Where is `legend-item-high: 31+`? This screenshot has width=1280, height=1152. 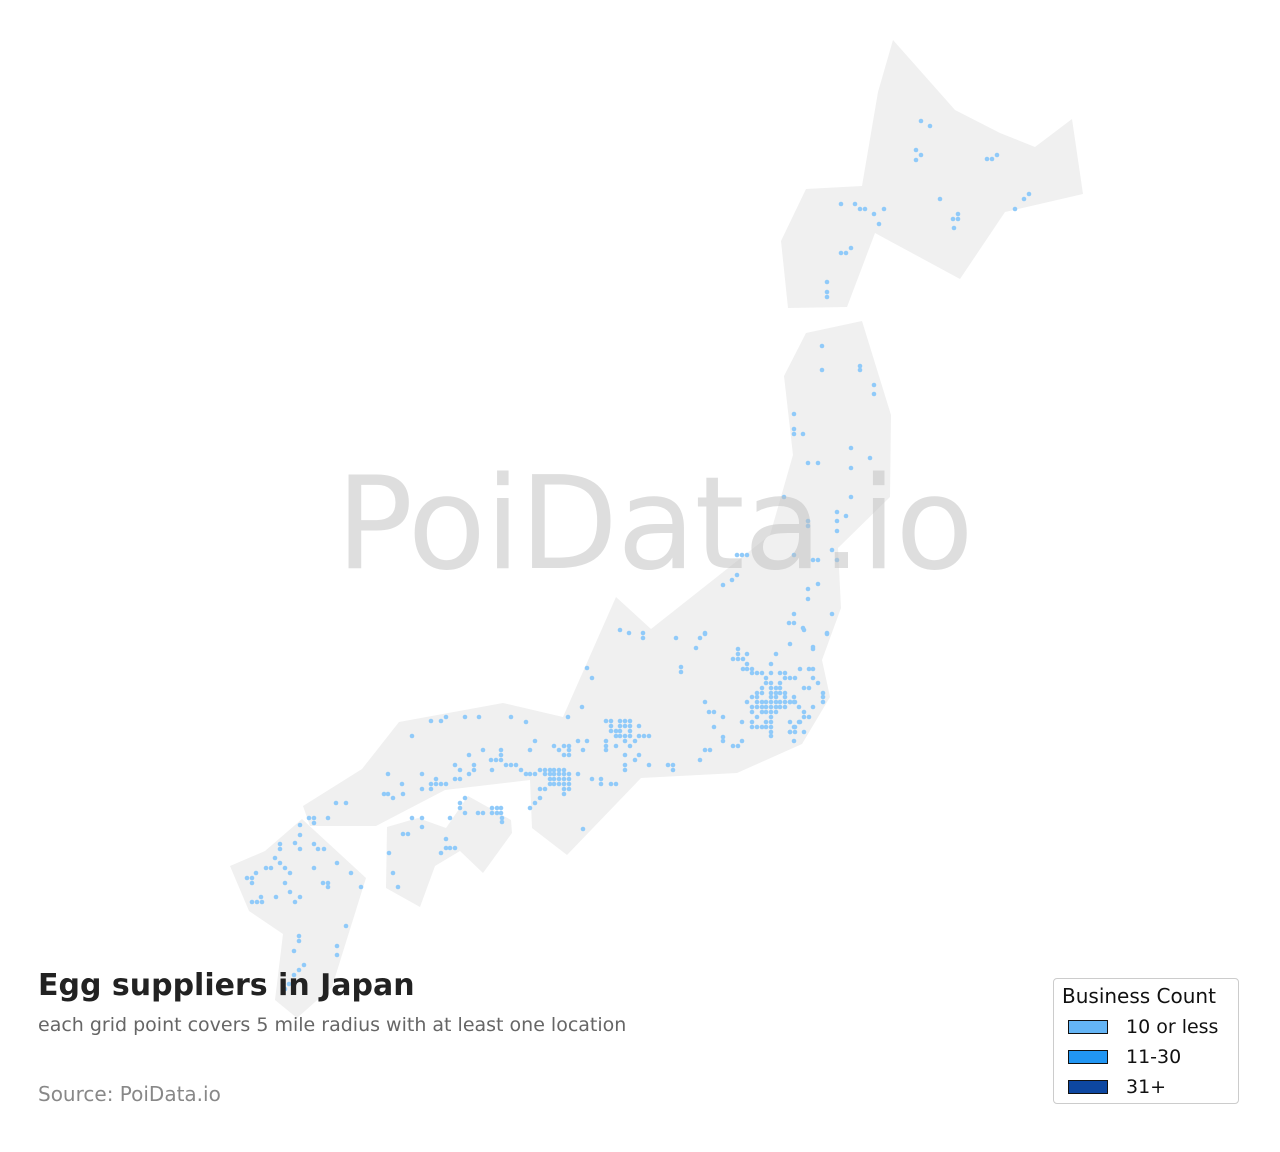
legend-item-high: 31+ is located at coordinates (1117, 1087).